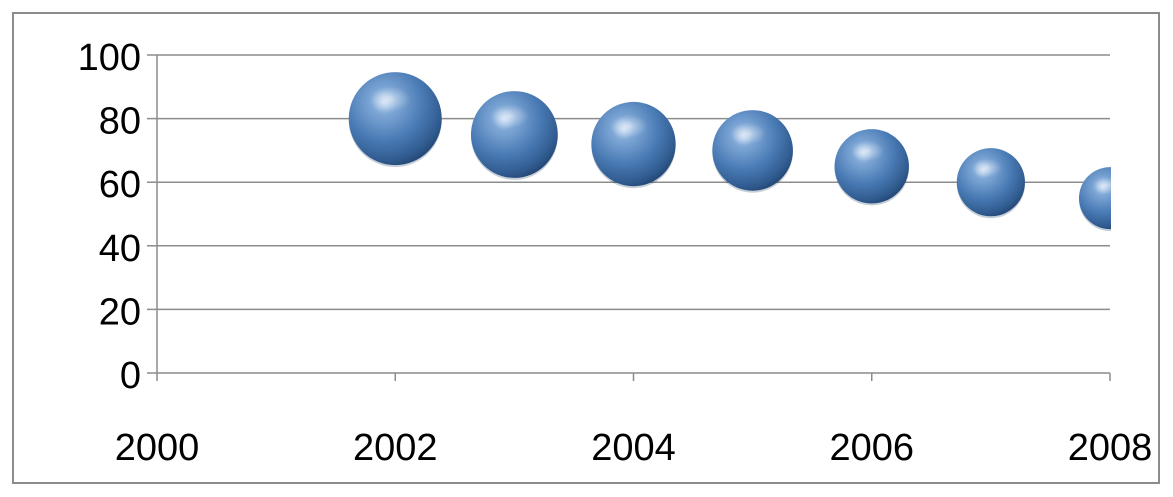  Describe the element at coordinates (1110, 448) in the screenshot. I see `x-tick-label: 2008` at that location.